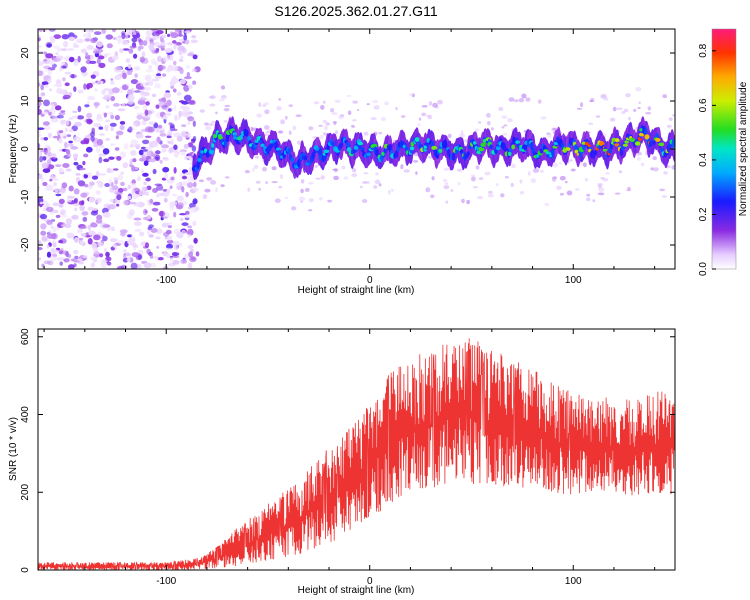 The width and height of the screenshot is (750, 600). Describe the element at coordinates (25, 336) in the screenshot. I see `y-tick-label: 600` at that location.